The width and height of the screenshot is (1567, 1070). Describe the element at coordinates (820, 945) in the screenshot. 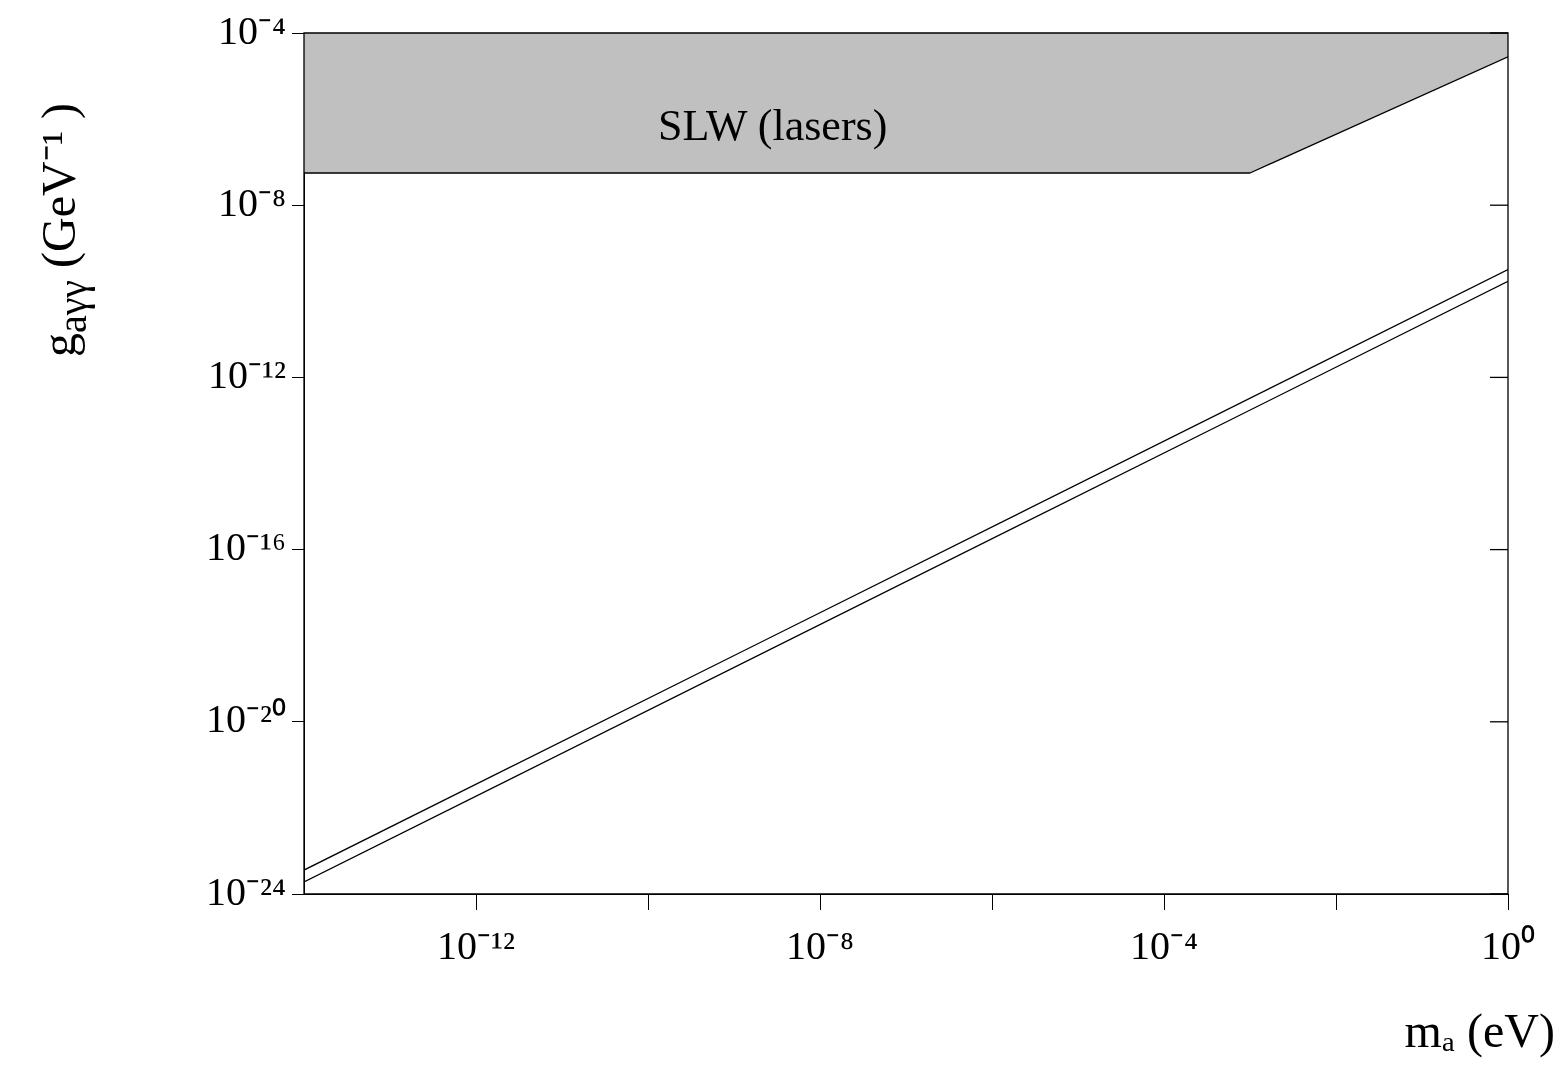

I see `x-tick-label: 10⁻⁸` at that location.